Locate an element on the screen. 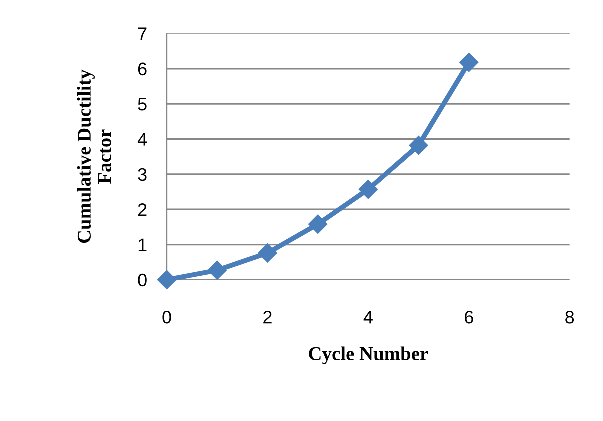  y-tick-label: 4 is located at coordinates (143, 139).